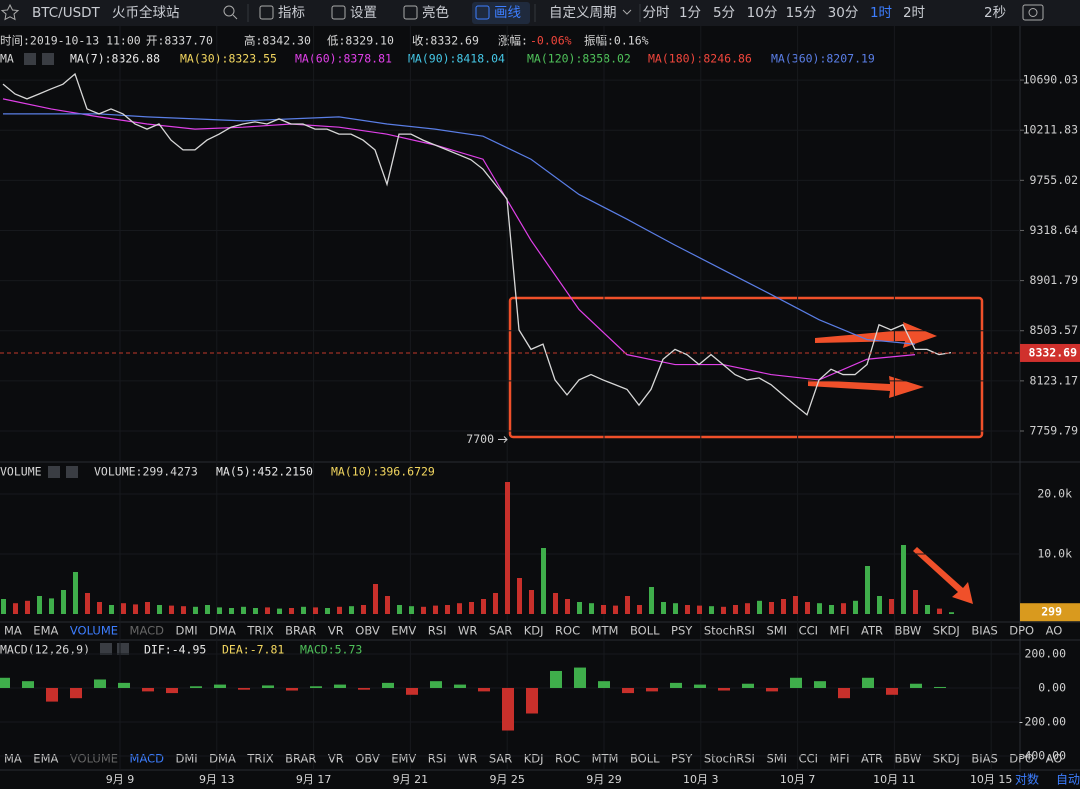  Describe the element at coordinates (291, 13) in the screenshot. I see `tool: 指标` at that location.